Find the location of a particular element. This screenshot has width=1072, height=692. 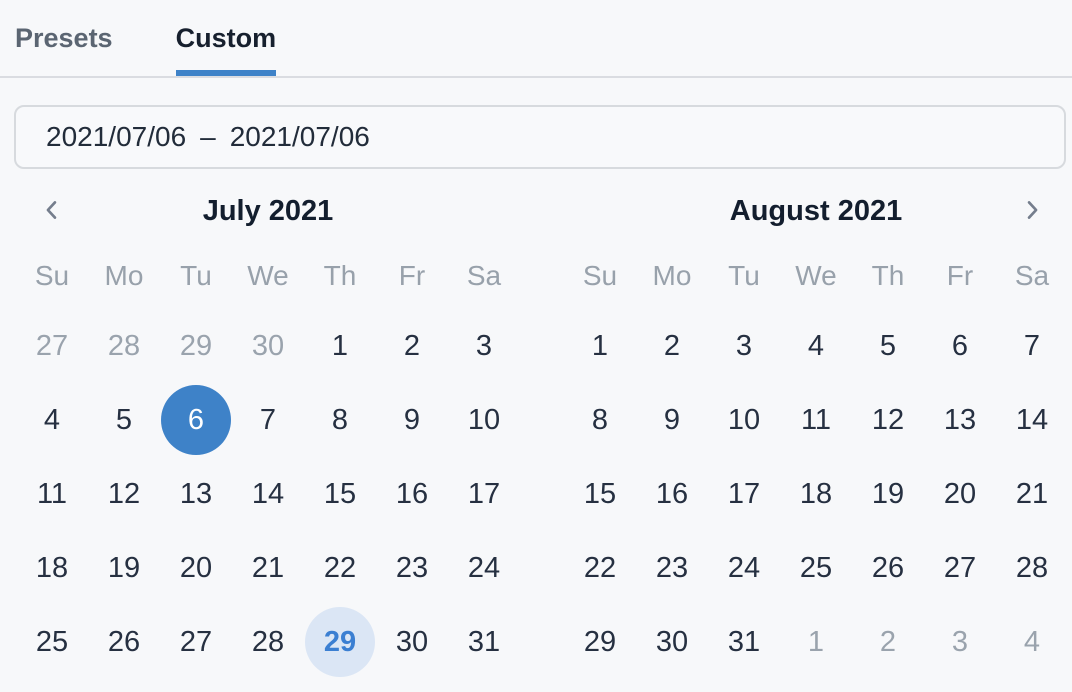

day-number: 11 is located at coordinates (816, 419).